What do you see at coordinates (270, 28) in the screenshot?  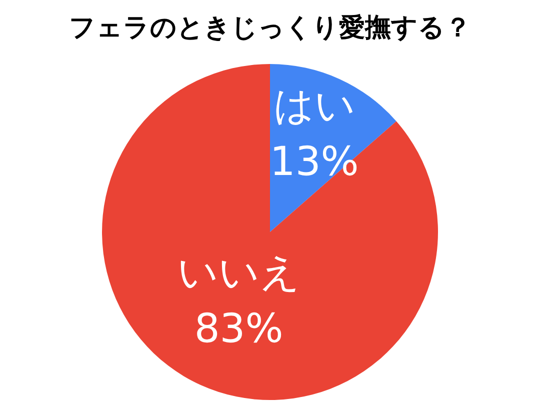 I see `chart-title: フェラのときじっくり愛撫する？` at bounding box center [270, 28].